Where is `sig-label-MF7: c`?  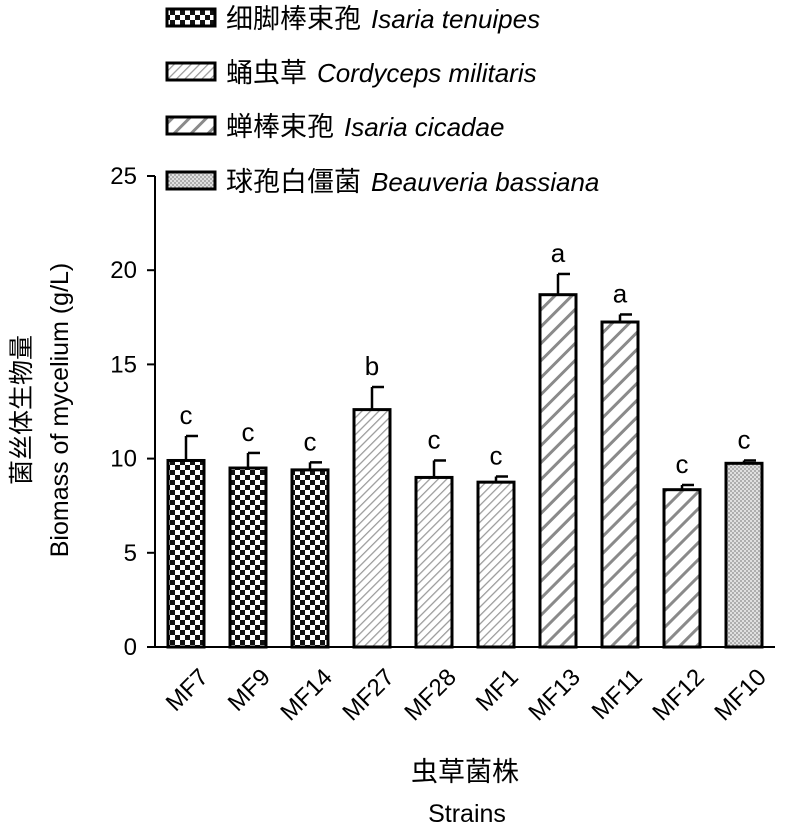 sig-label-MF7: c is located at coordinates (186, 415).